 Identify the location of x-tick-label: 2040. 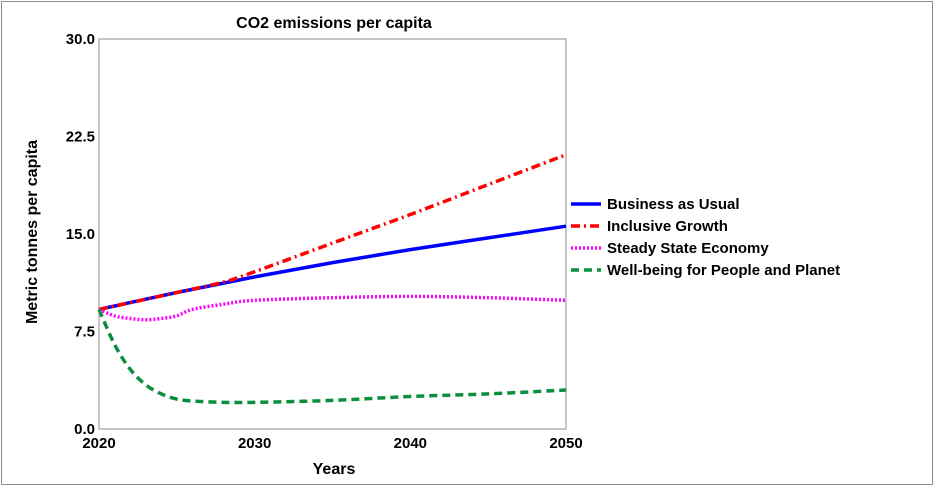
(410, 443).